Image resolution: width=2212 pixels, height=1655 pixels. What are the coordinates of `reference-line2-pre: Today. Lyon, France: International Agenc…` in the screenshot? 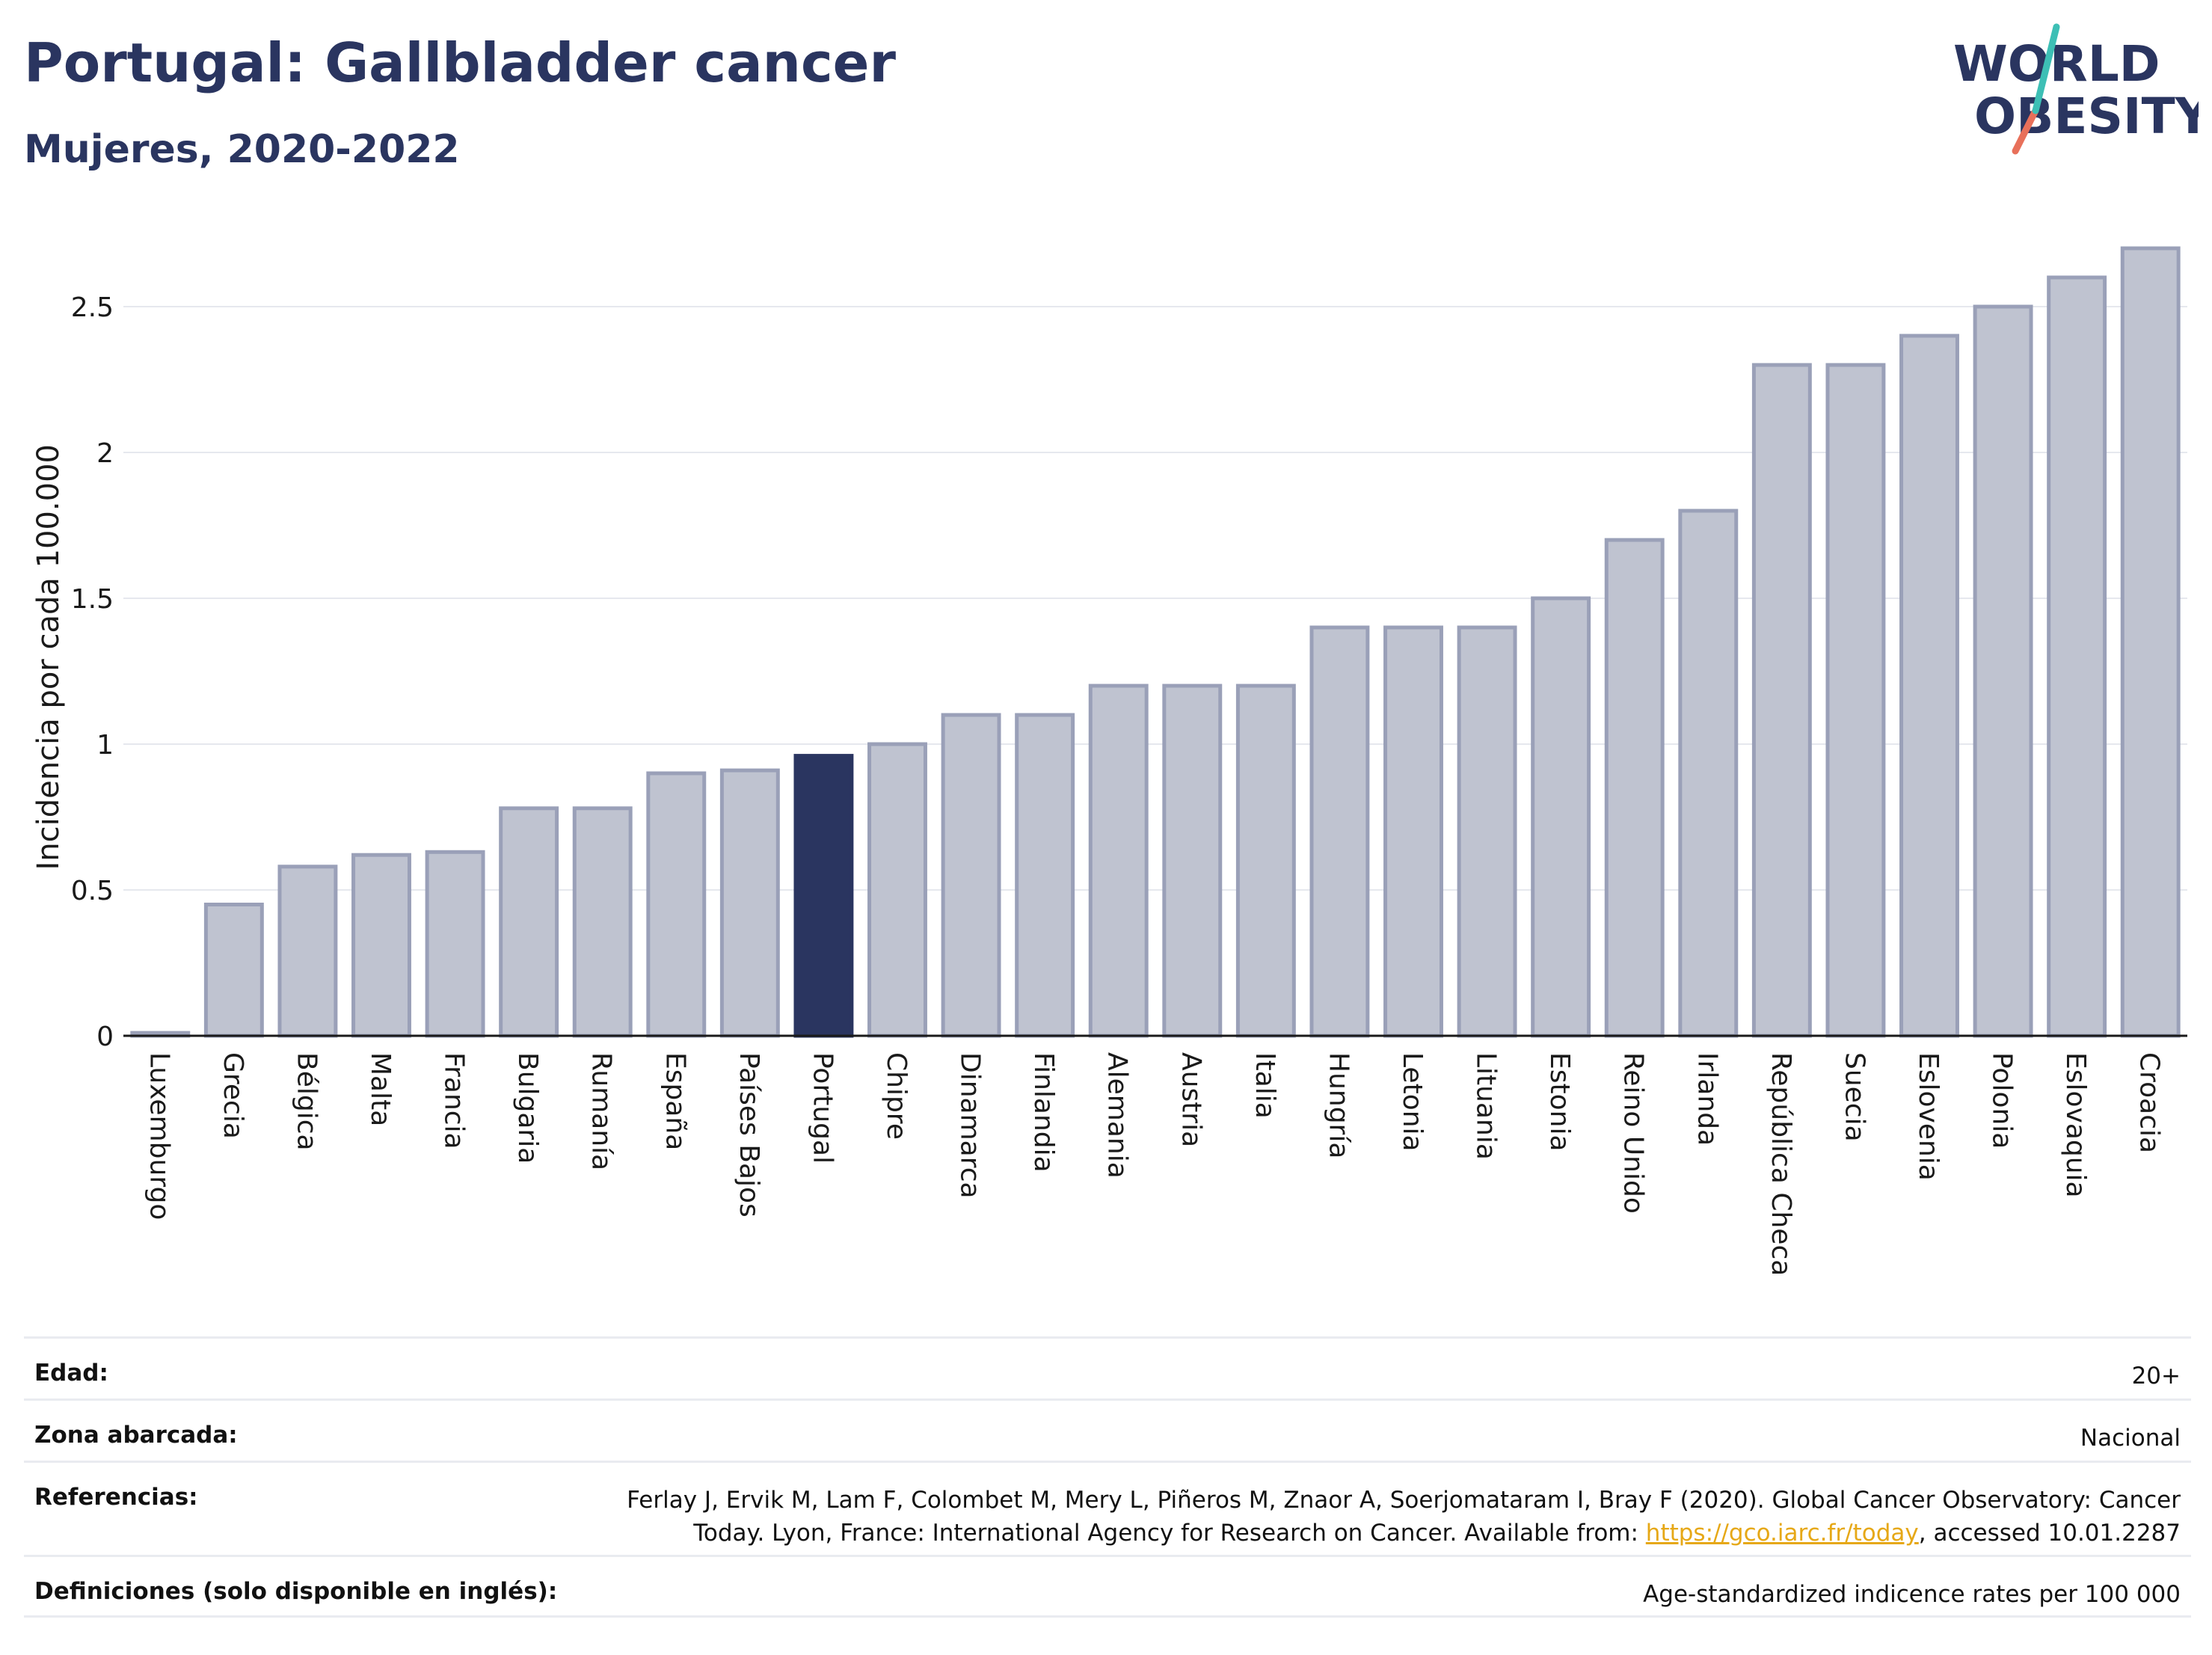 It's located at (1169, 1533).